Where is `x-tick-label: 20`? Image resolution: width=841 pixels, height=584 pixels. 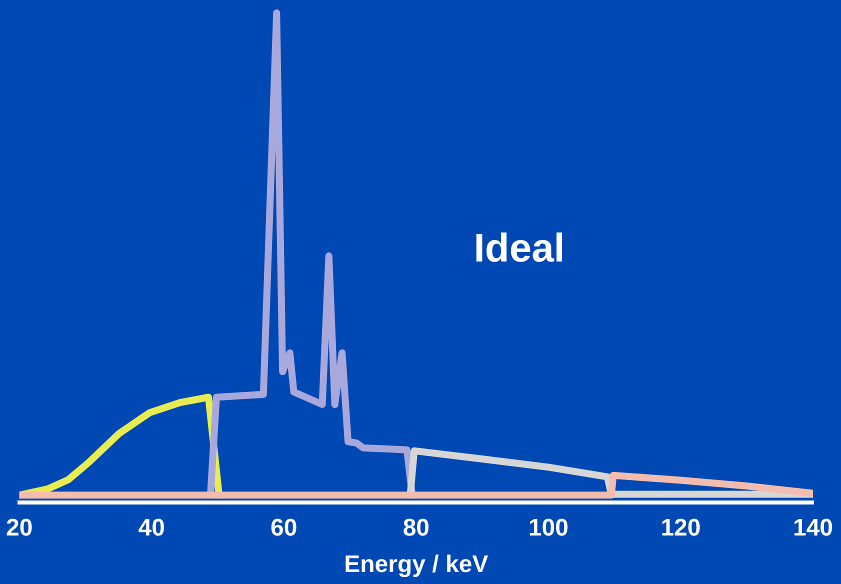
x-tick-label: 20 is located at coordinates (19, 528).